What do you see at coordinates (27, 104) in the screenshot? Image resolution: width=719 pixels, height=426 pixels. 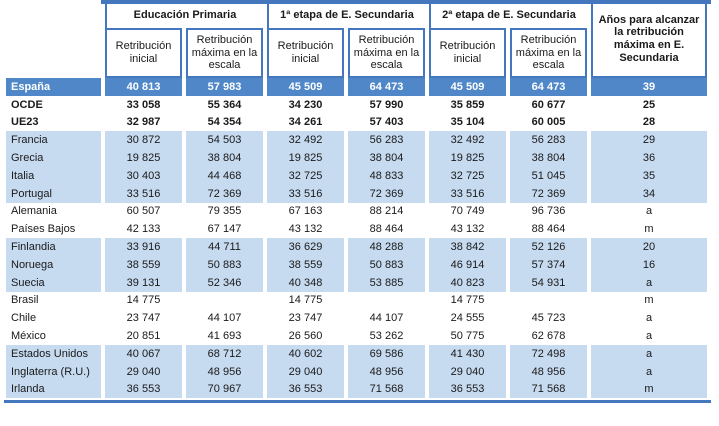 I see `row-country-label: OCDE` at bounding box center [27, 104].